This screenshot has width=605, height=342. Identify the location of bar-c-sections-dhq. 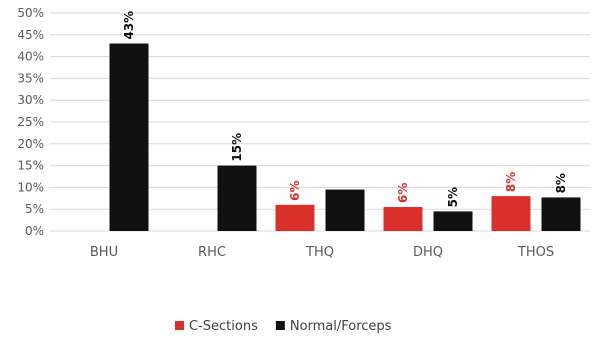
(403, 219).